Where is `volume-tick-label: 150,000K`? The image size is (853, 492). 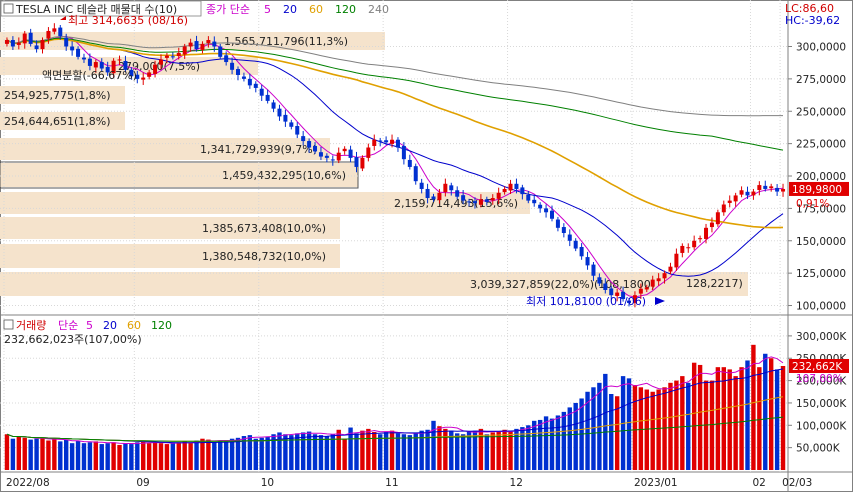 volume-tick-label: 150,000K is located at coordinates (821, 404).